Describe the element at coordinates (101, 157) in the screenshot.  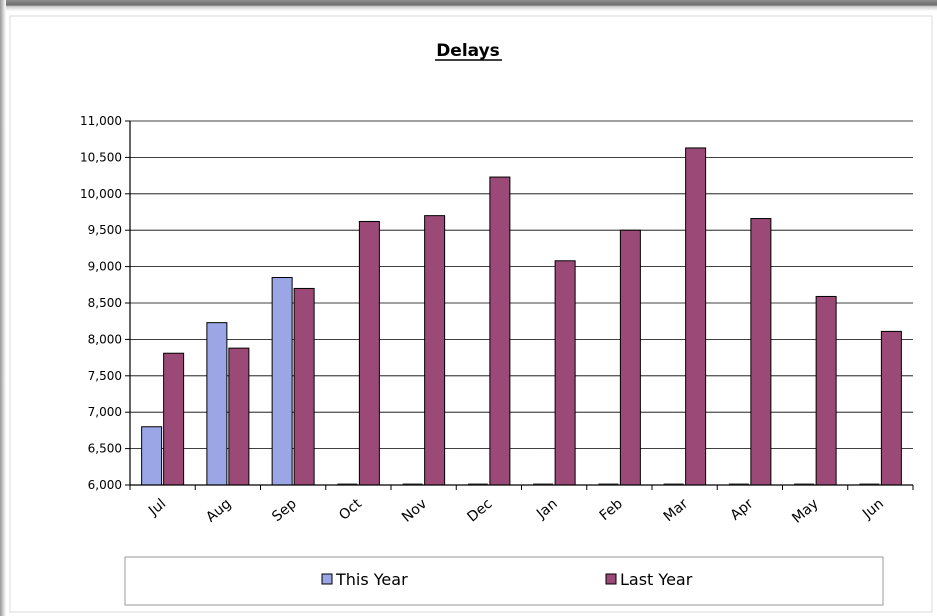
I see `y-tick-label: 10,500` at that location.